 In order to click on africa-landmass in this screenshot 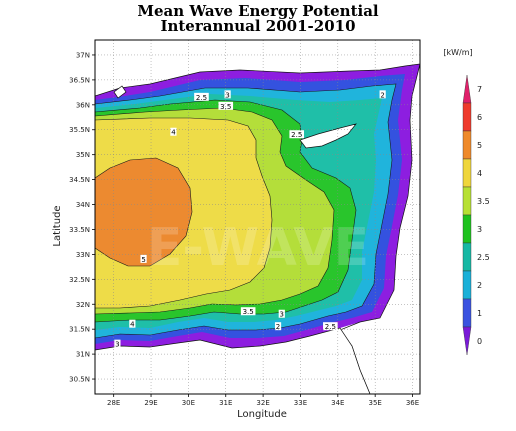, I will do `click(233, 360)`.